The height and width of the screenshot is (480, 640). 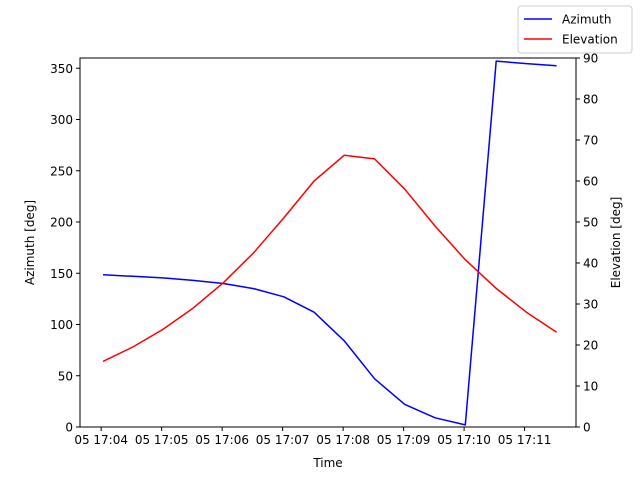 What do you see at coordinates (590, 141) in the screenshot?
I see `y-right-tick-label: 70` at bounding box center [590, 141].